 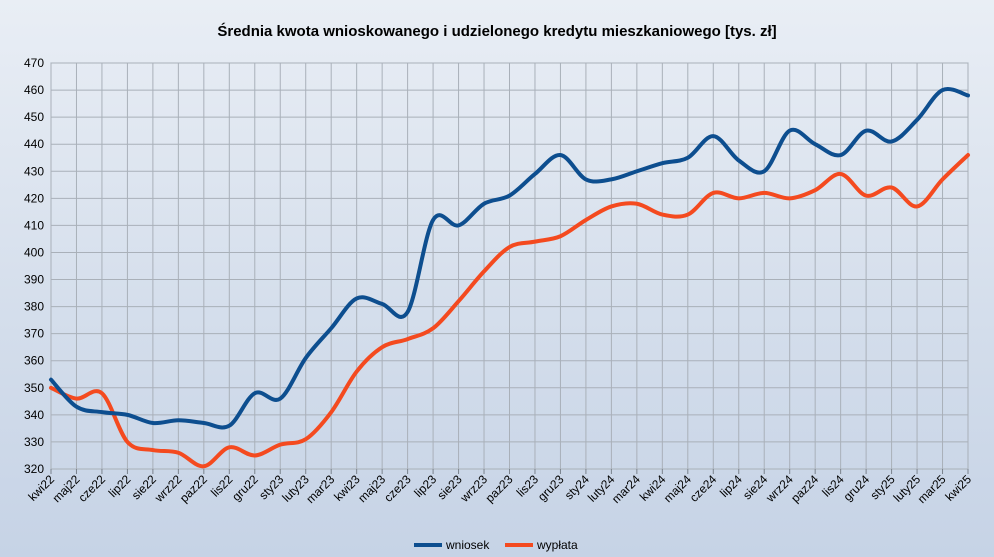 What do you see at coordinates (92, 488) in the screenshot?
I see `x-tick-label: cze22` at bounding box center [92, 488].